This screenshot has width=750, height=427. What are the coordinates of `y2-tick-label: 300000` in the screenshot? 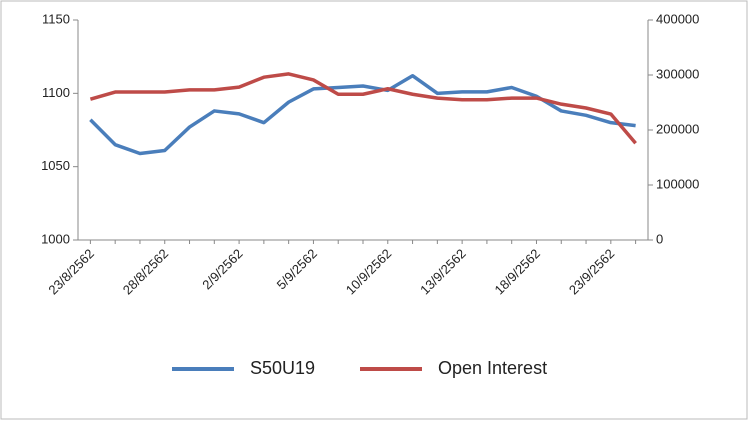 It's located at (677, 73).